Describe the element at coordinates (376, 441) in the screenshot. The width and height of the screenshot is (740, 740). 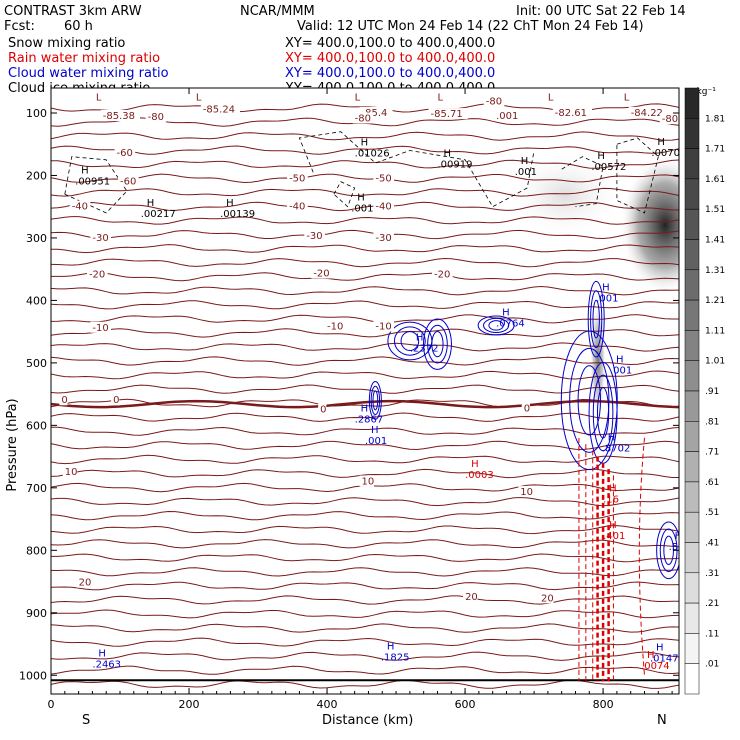
I see `cloud-water-max-value: .001` at that location.